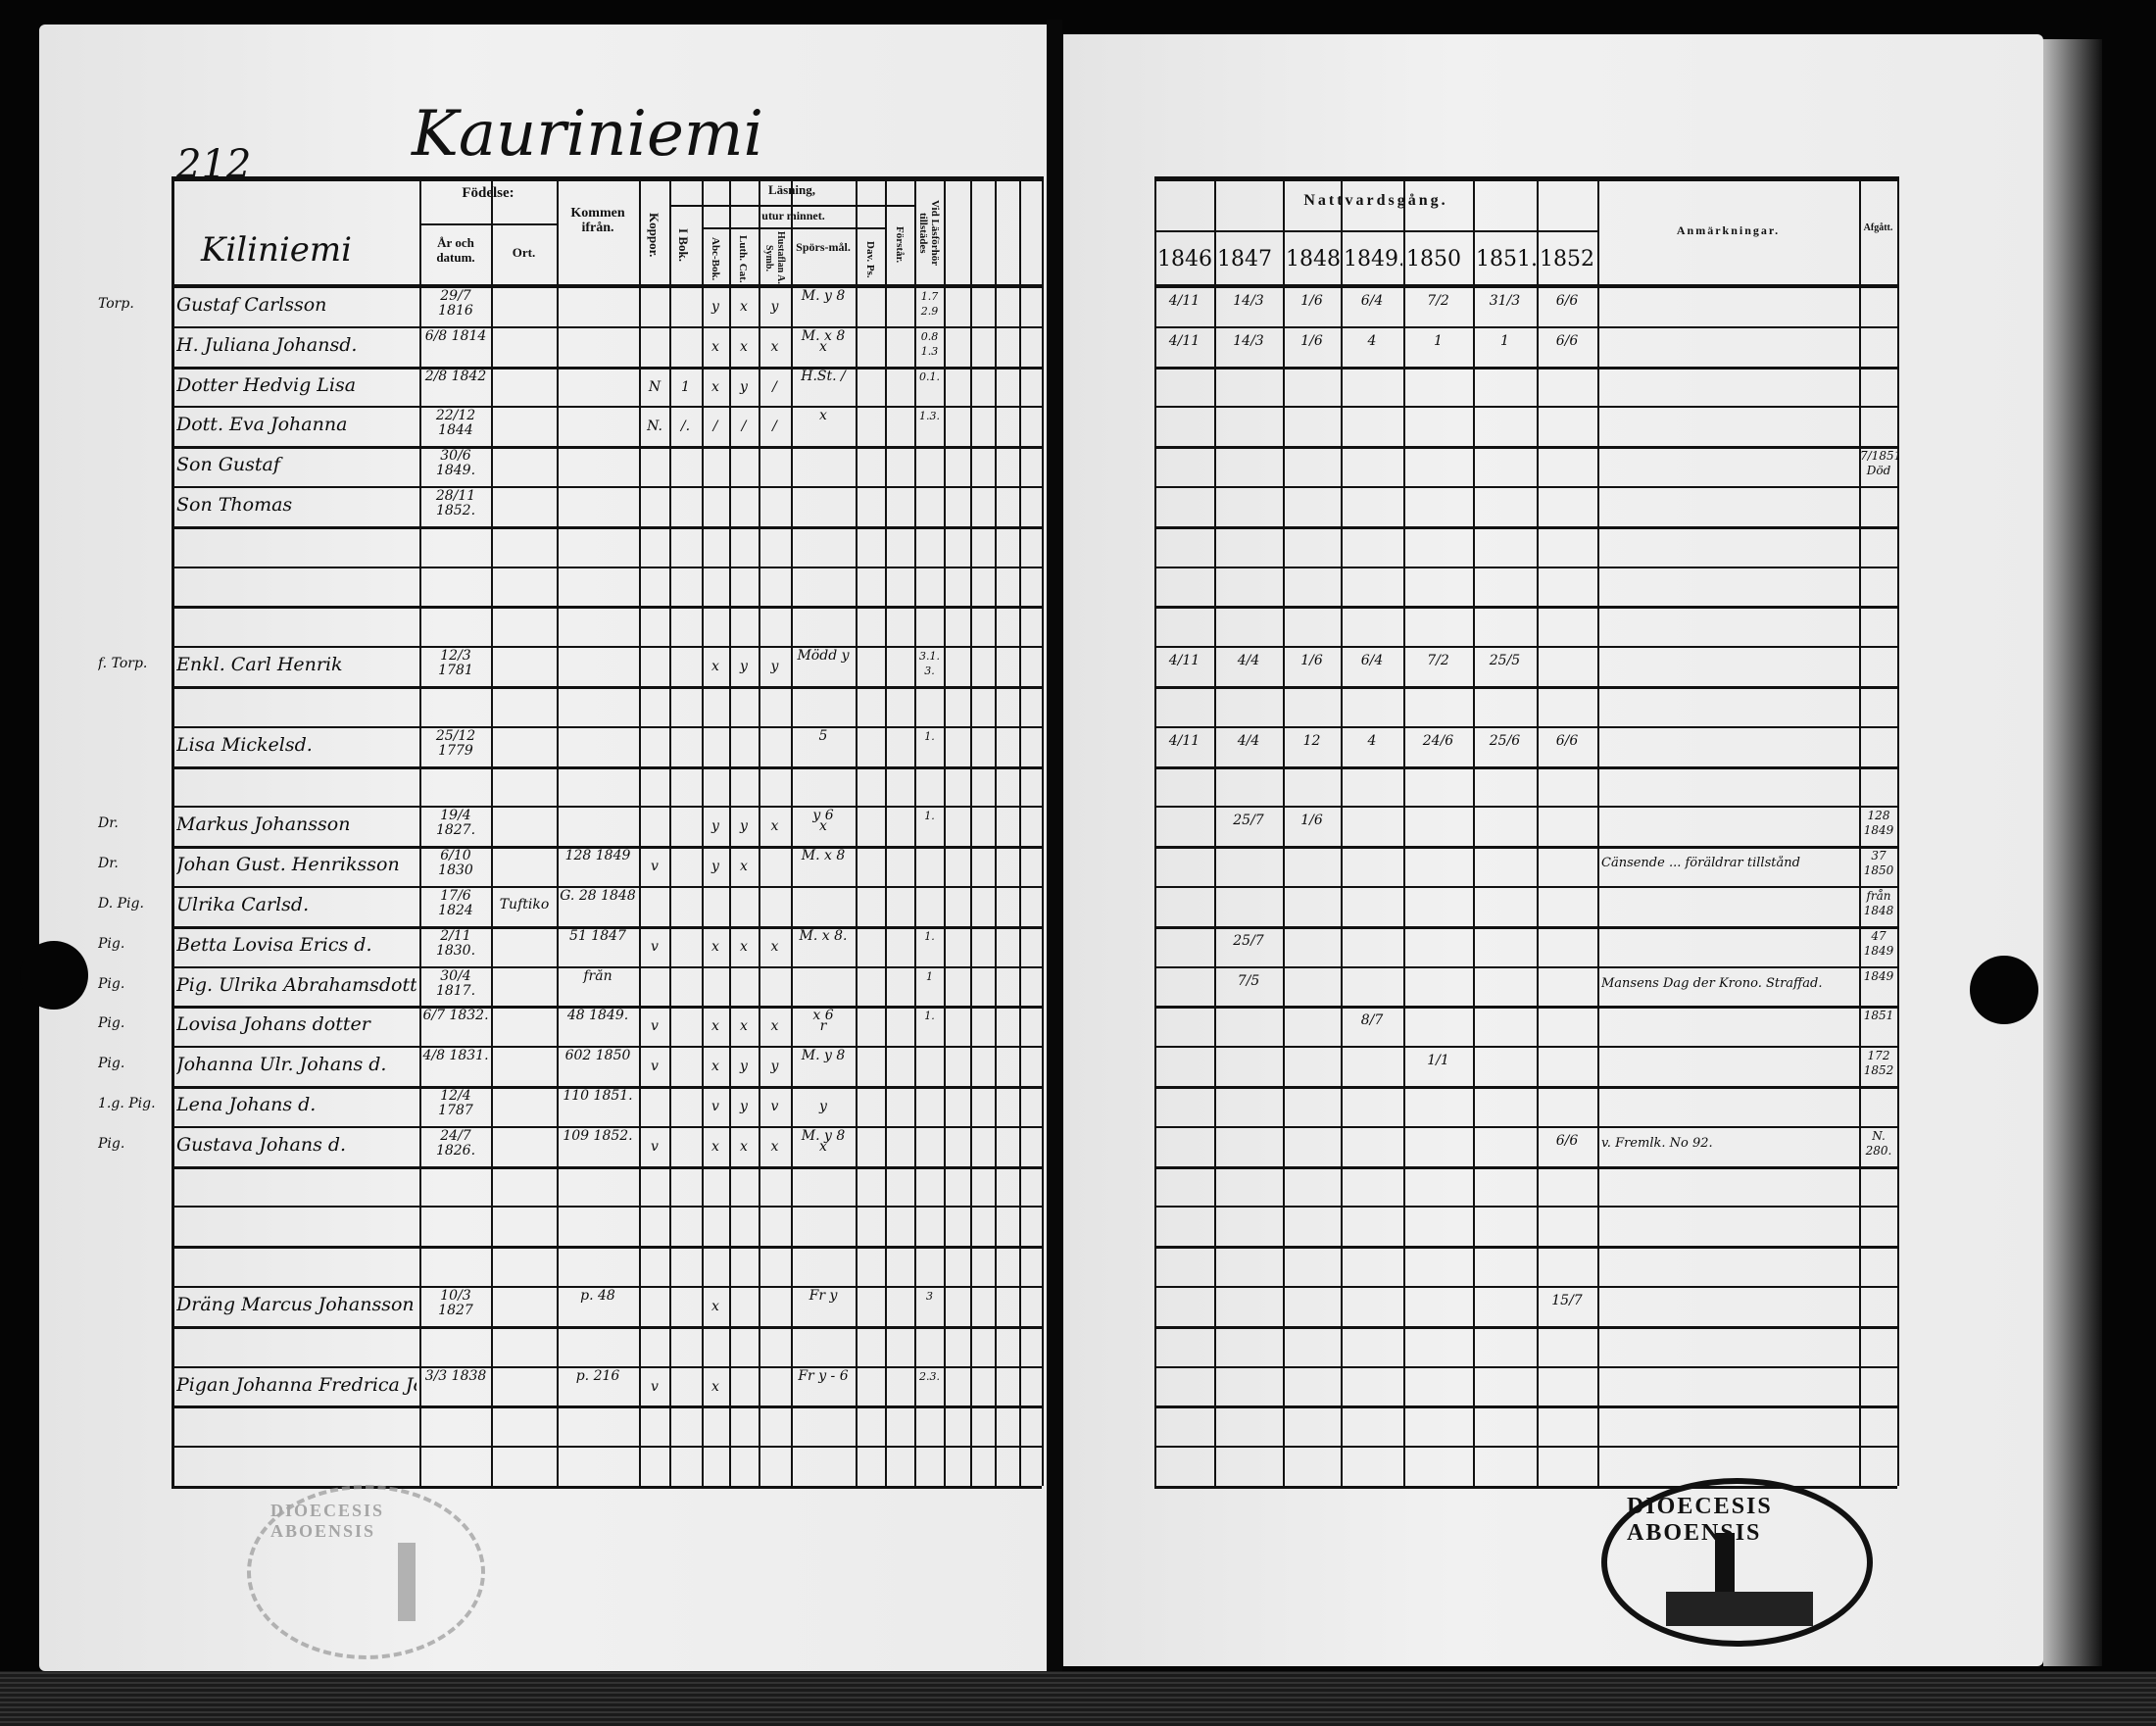 The width and height of the screenshot is (2156, 1726). I want to click on attendance-mark: 1., so click(929, 1016).